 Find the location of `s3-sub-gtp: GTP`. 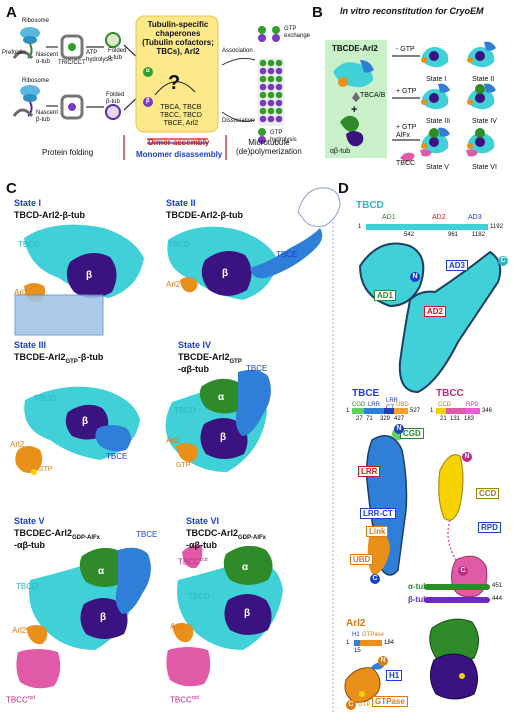

s3-sub-gtp: GTP is located at coordinates (71, 361).